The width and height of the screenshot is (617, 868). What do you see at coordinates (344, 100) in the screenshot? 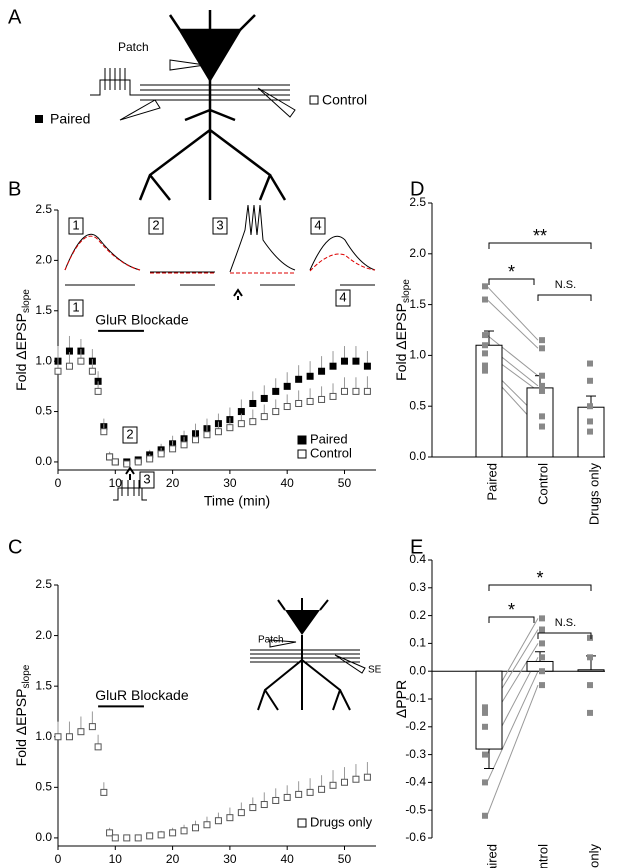
I see `control-label: Control` at bounding box center [344, 100].